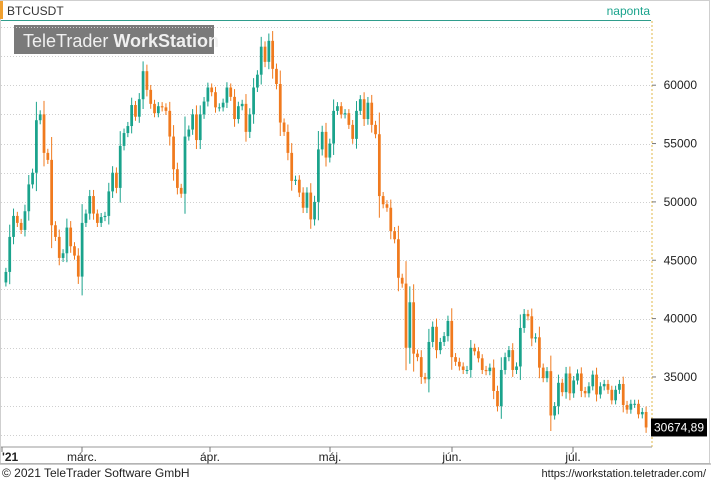 The width and height of the screenshot is (711, 481). I want to click on x-tick-label: júl., so click(572, 457).